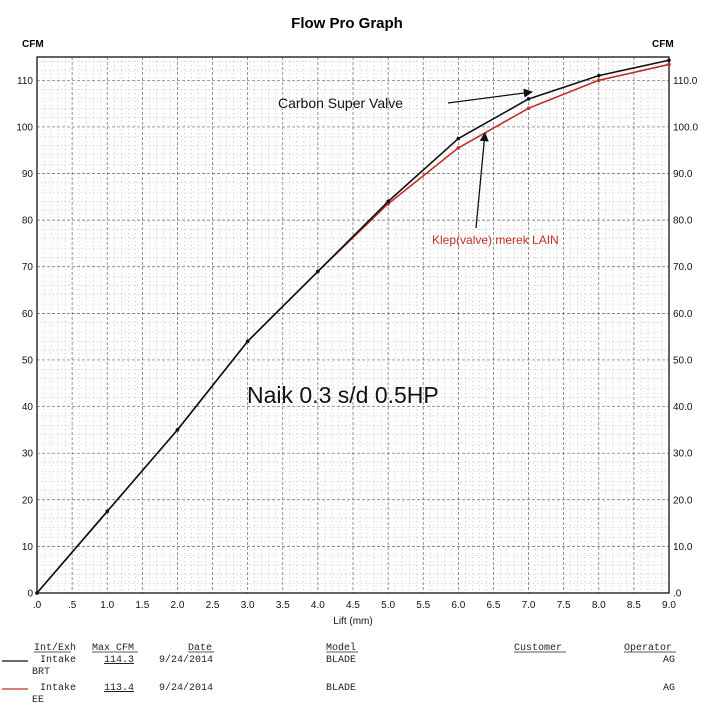 The height and width of the screenshot is (726, 726). What do you see at coordinates (186, 688) in the screenshot?
I see `row-date-ee: 9/24/2014` at bounding box center [186, 688].